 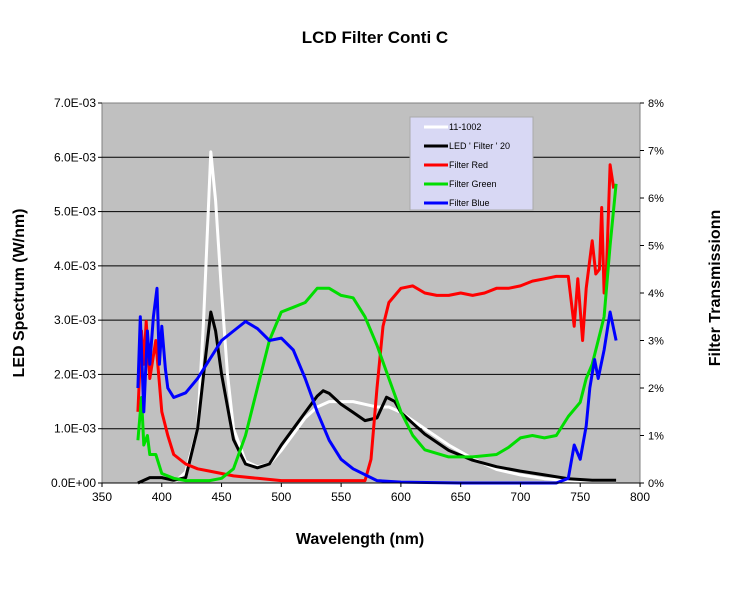 I want to click on x-tick-label: 750, so click(x=580, y=497).